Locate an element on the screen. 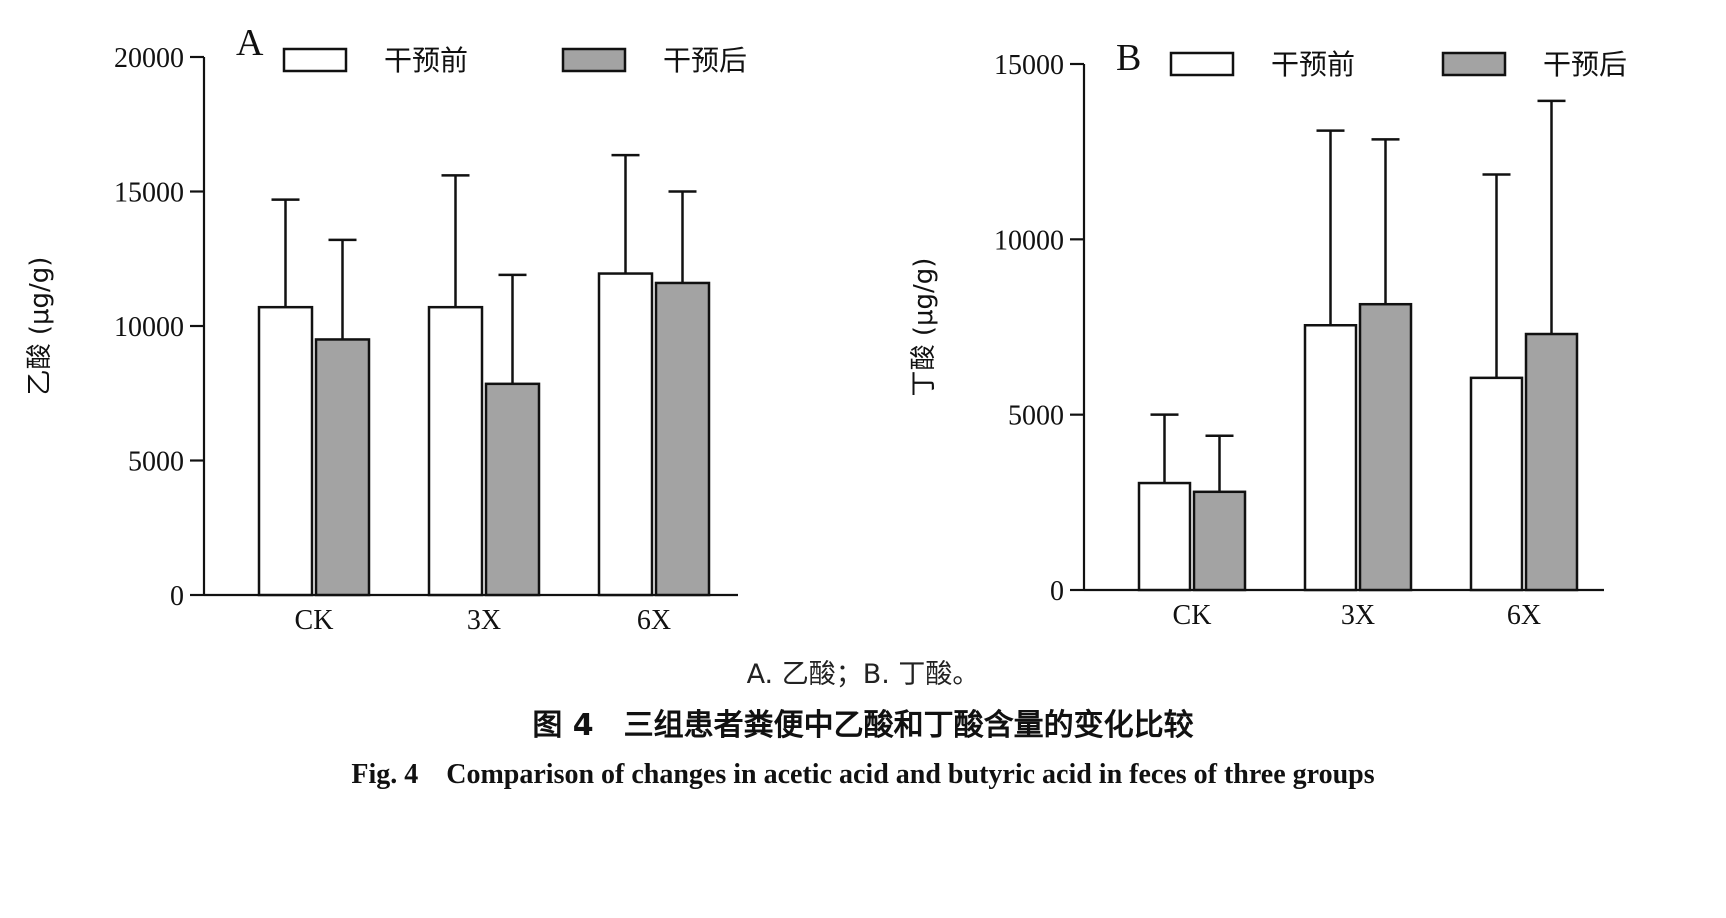 The height and width of the screenshot is (918, 1726). figure-title-cn: 图 4 三组患者粪便中乙酸和丁酸含量的变化比较 is located at coordinates (863, 725).